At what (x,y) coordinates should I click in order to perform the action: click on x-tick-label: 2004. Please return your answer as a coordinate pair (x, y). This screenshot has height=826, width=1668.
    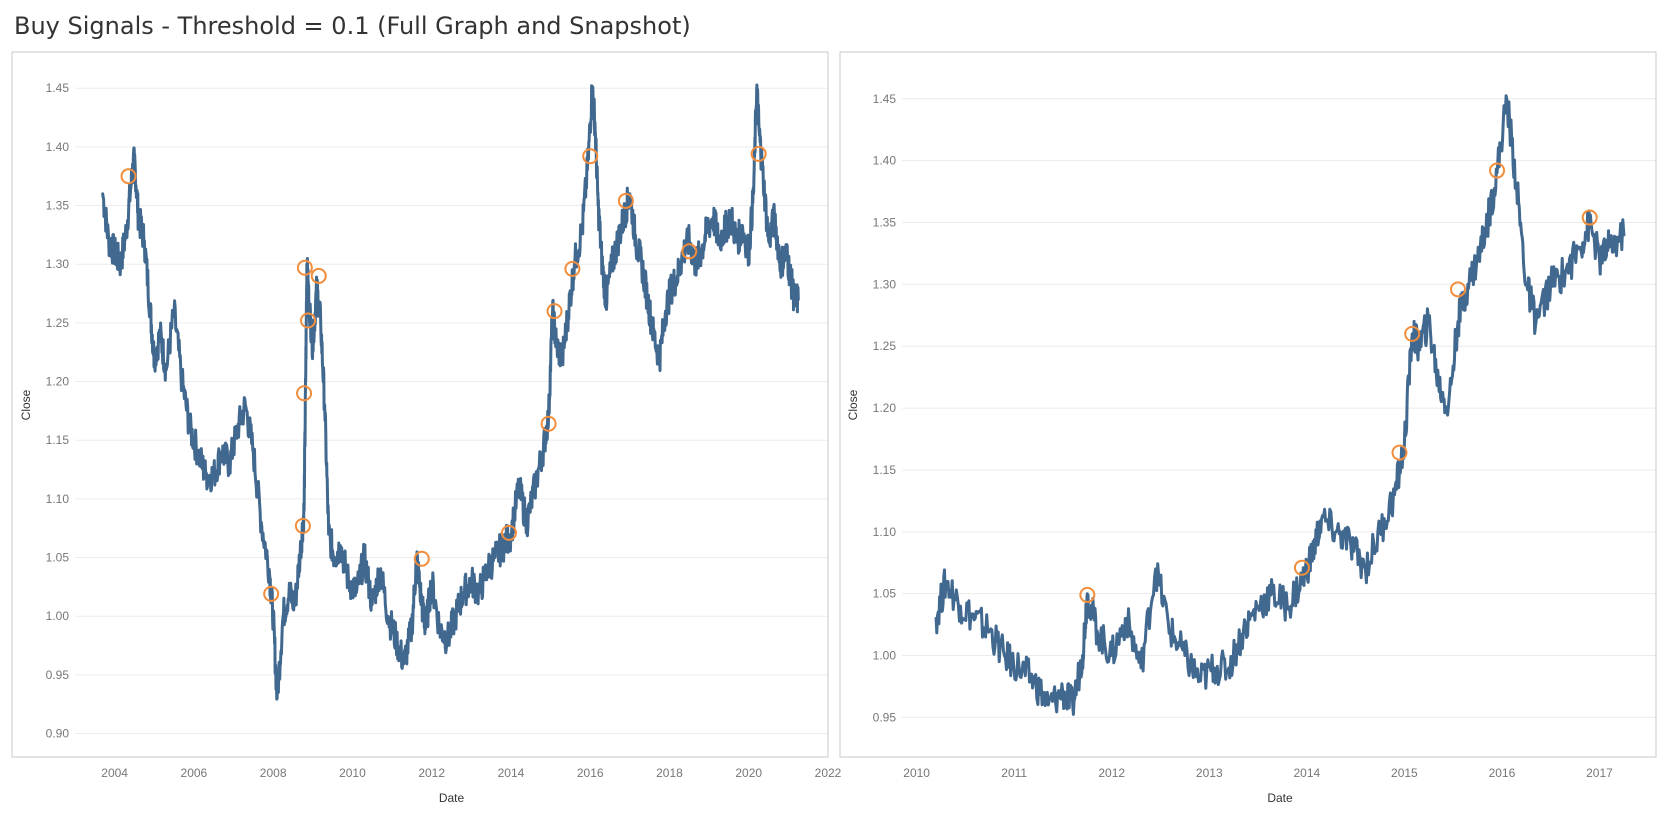
    Looking at the image, I should click on (114, 773).